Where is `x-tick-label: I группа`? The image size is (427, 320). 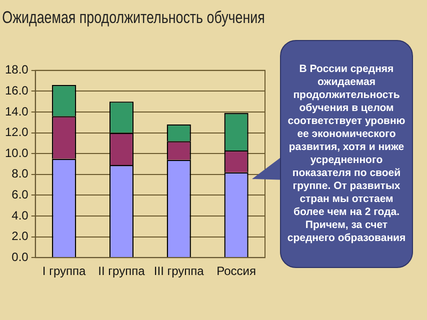
x-tick-label: I группа is located at coordinates (64, 271).